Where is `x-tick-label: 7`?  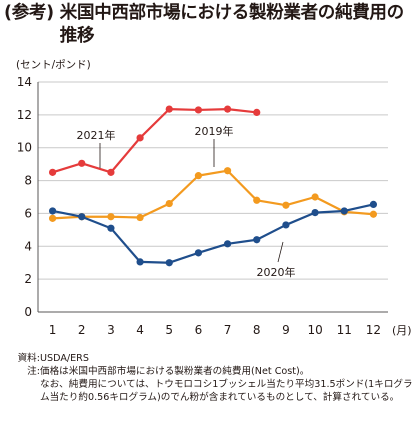 x-tick-label: 7 is located at coordinates (228, 330).